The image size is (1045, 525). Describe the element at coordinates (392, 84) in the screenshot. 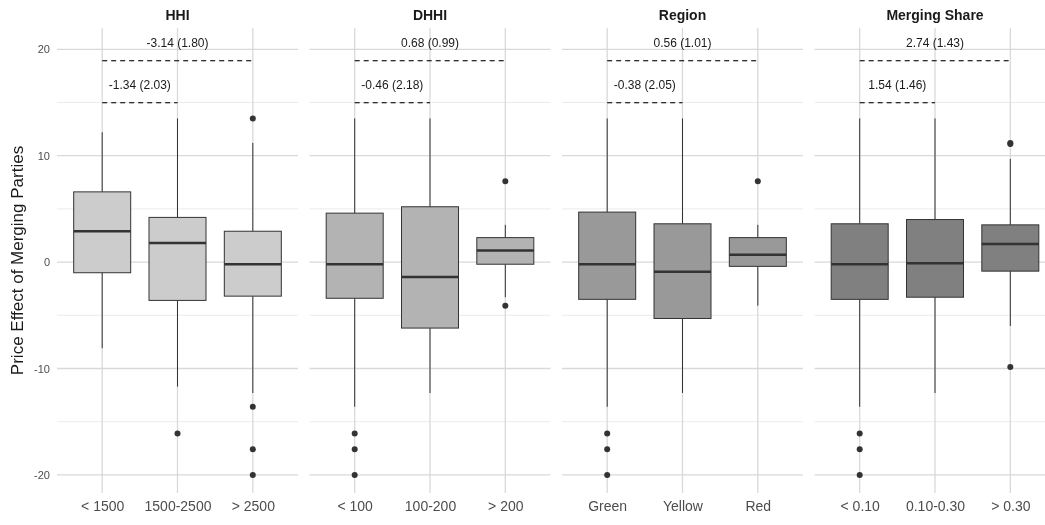

I see `annotation: -0.46 (2.18)` at that location.